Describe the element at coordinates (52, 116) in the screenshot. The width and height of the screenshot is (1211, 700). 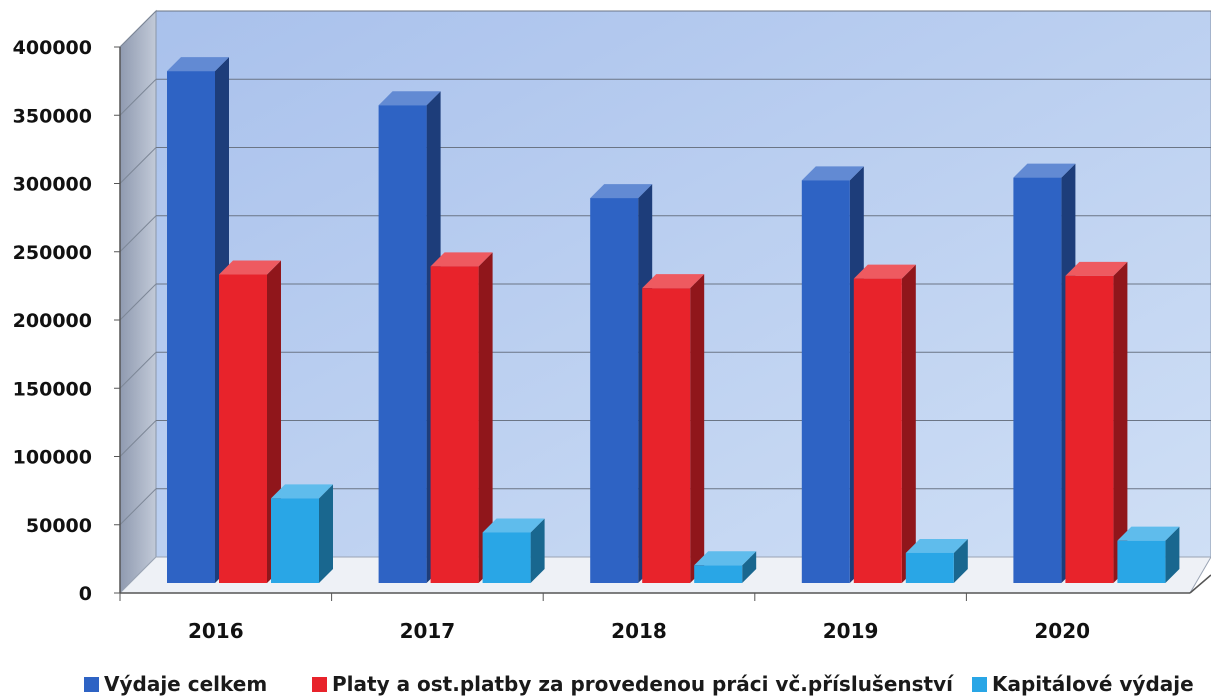
I see `y-tick-label: 350000` at that location.